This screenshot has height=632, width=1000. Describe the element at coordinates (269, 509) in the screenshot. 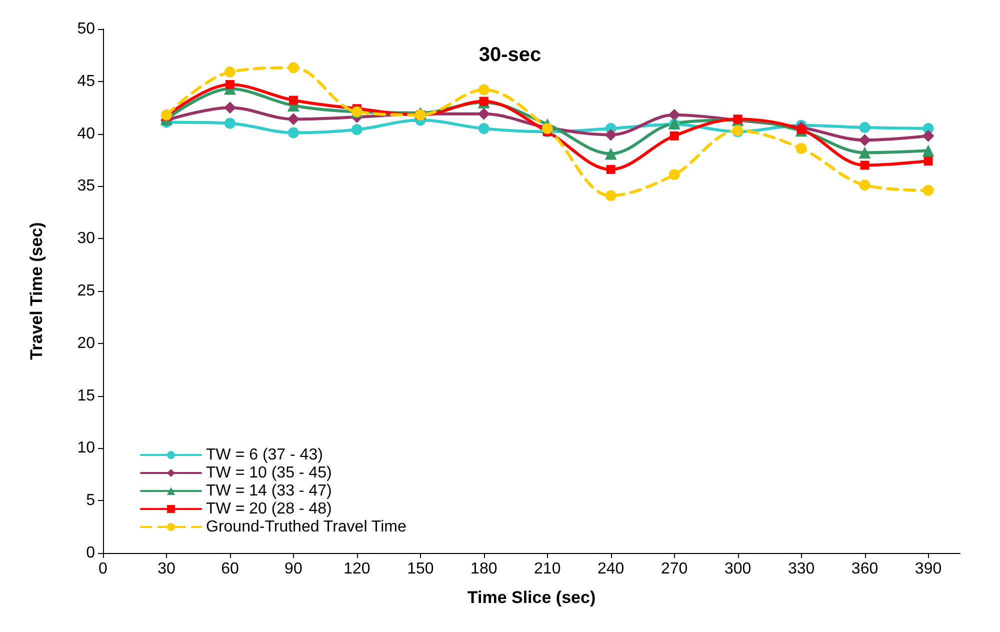

I see `legend-label: TW = 20 (28 - 48)` at that location.